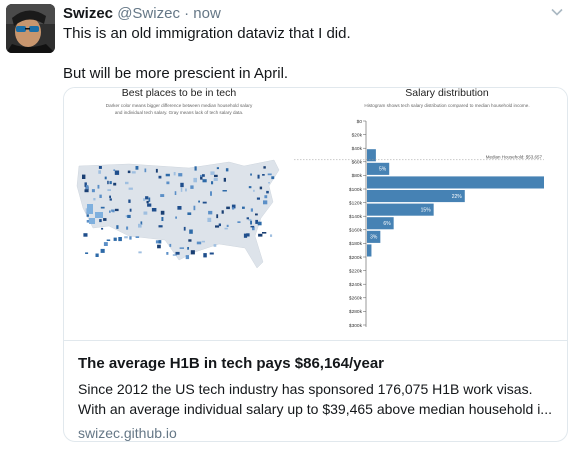 The height and width of the screenshot is (453, 576). What do you see at coordinates (356, 312) in the screenshot?
I see `y-tick-label: $280k` at bounding box center [356, 312].